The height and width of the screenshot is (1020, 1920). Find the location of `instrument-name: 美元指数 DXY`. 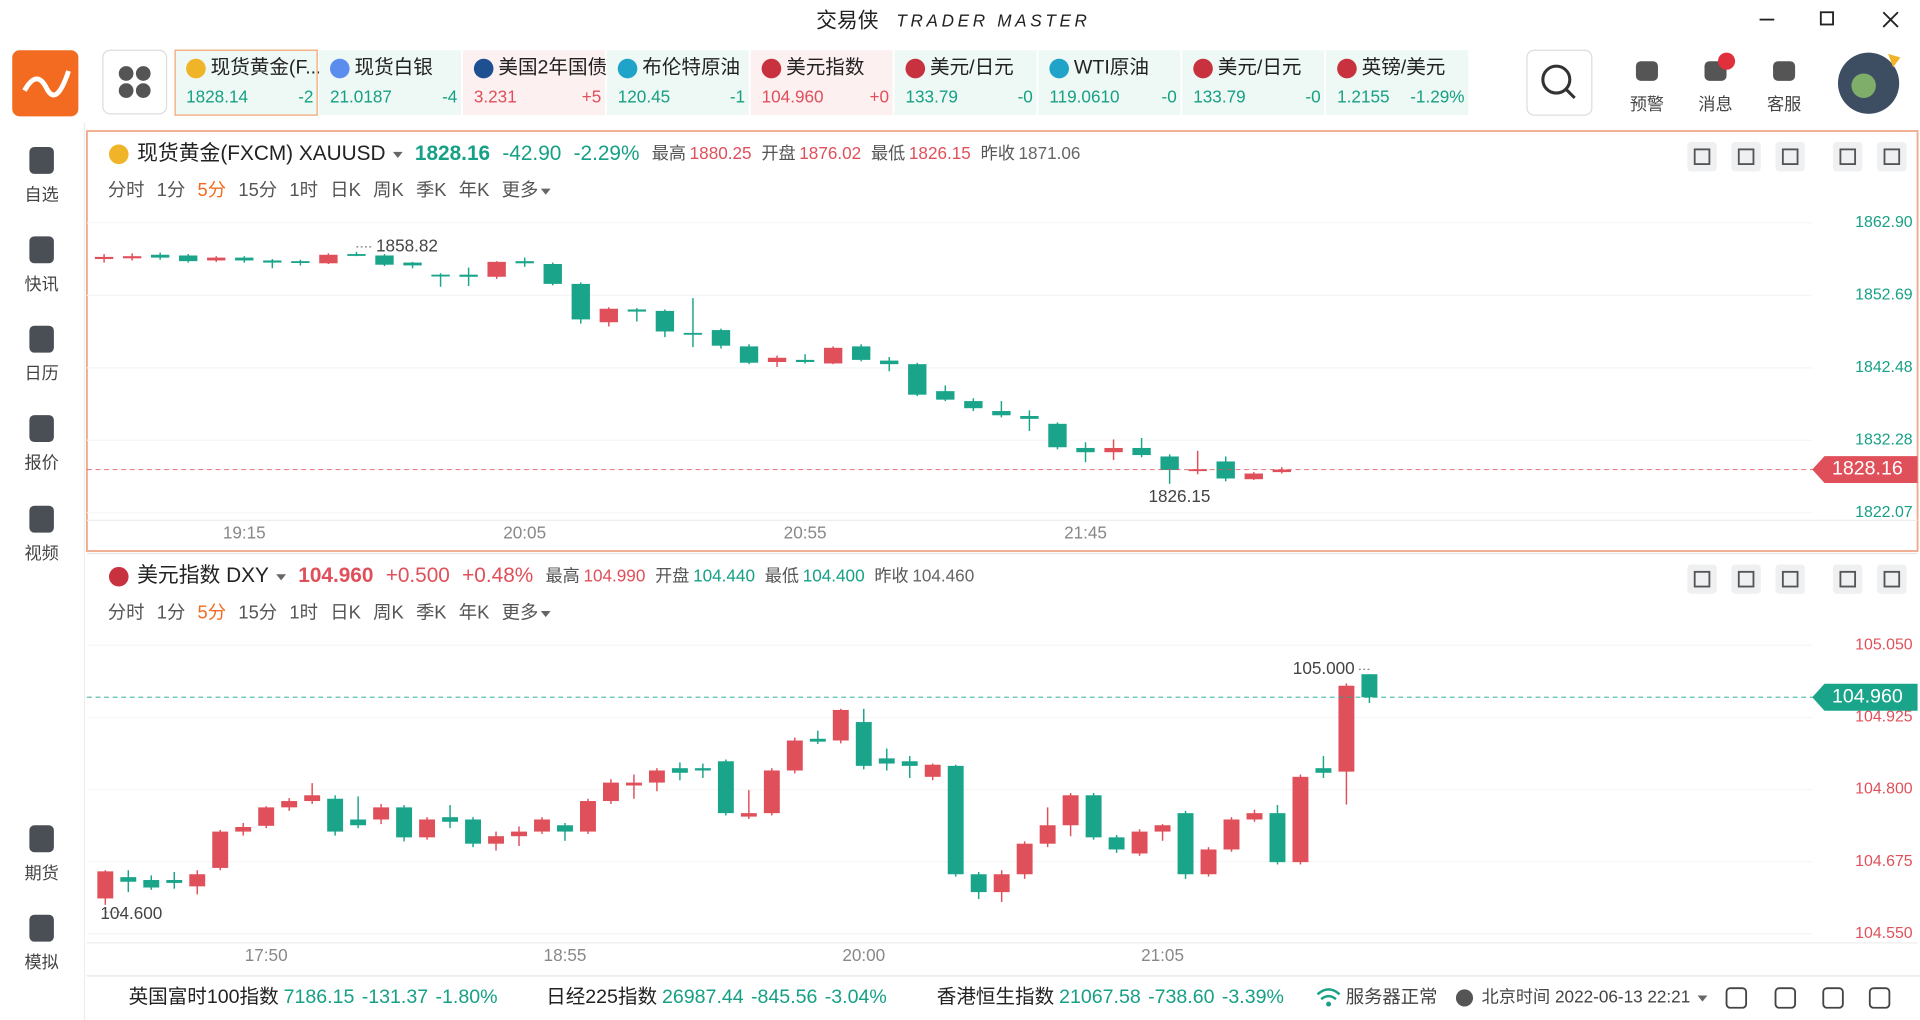

instrument-name: 美元指数 DXY is located at coordinates (203, 575).